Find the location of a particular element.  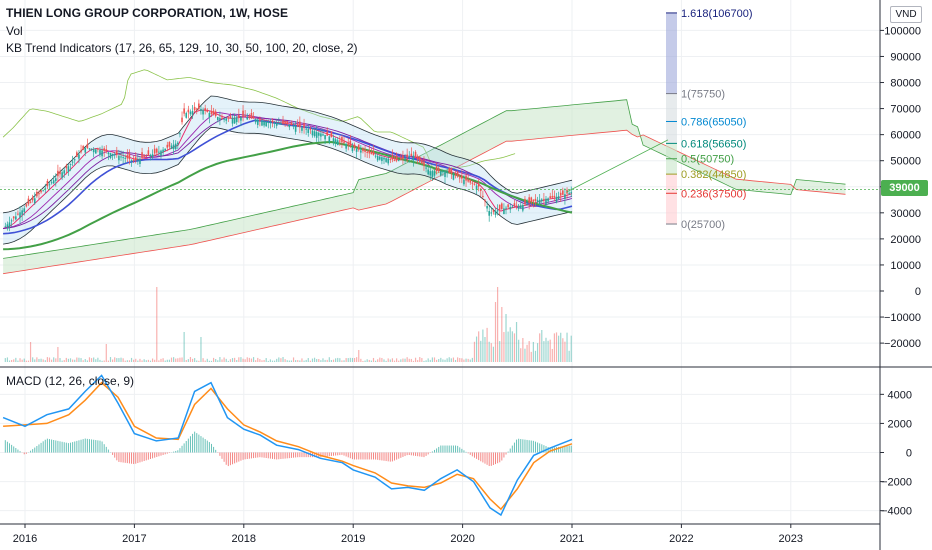

fib-band is located at coordinates (671, 118).